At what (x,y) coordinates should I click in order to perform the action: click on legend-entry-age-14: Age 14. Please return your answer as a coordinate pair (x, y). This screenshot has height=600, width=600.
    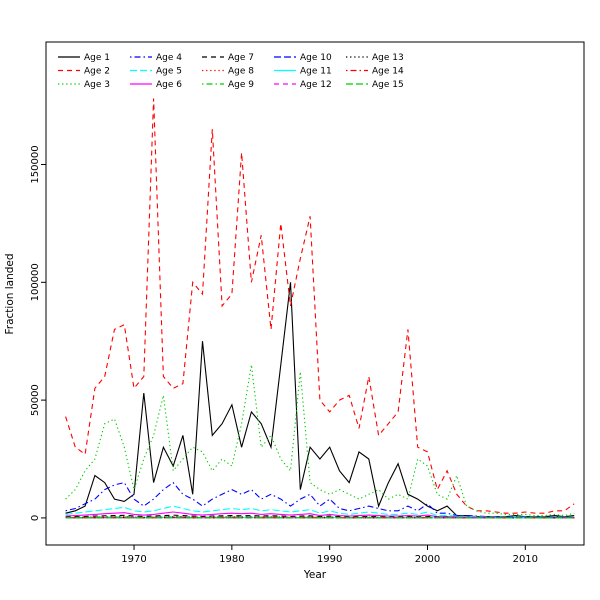
    Looking at the image, I should click on (375, 72).